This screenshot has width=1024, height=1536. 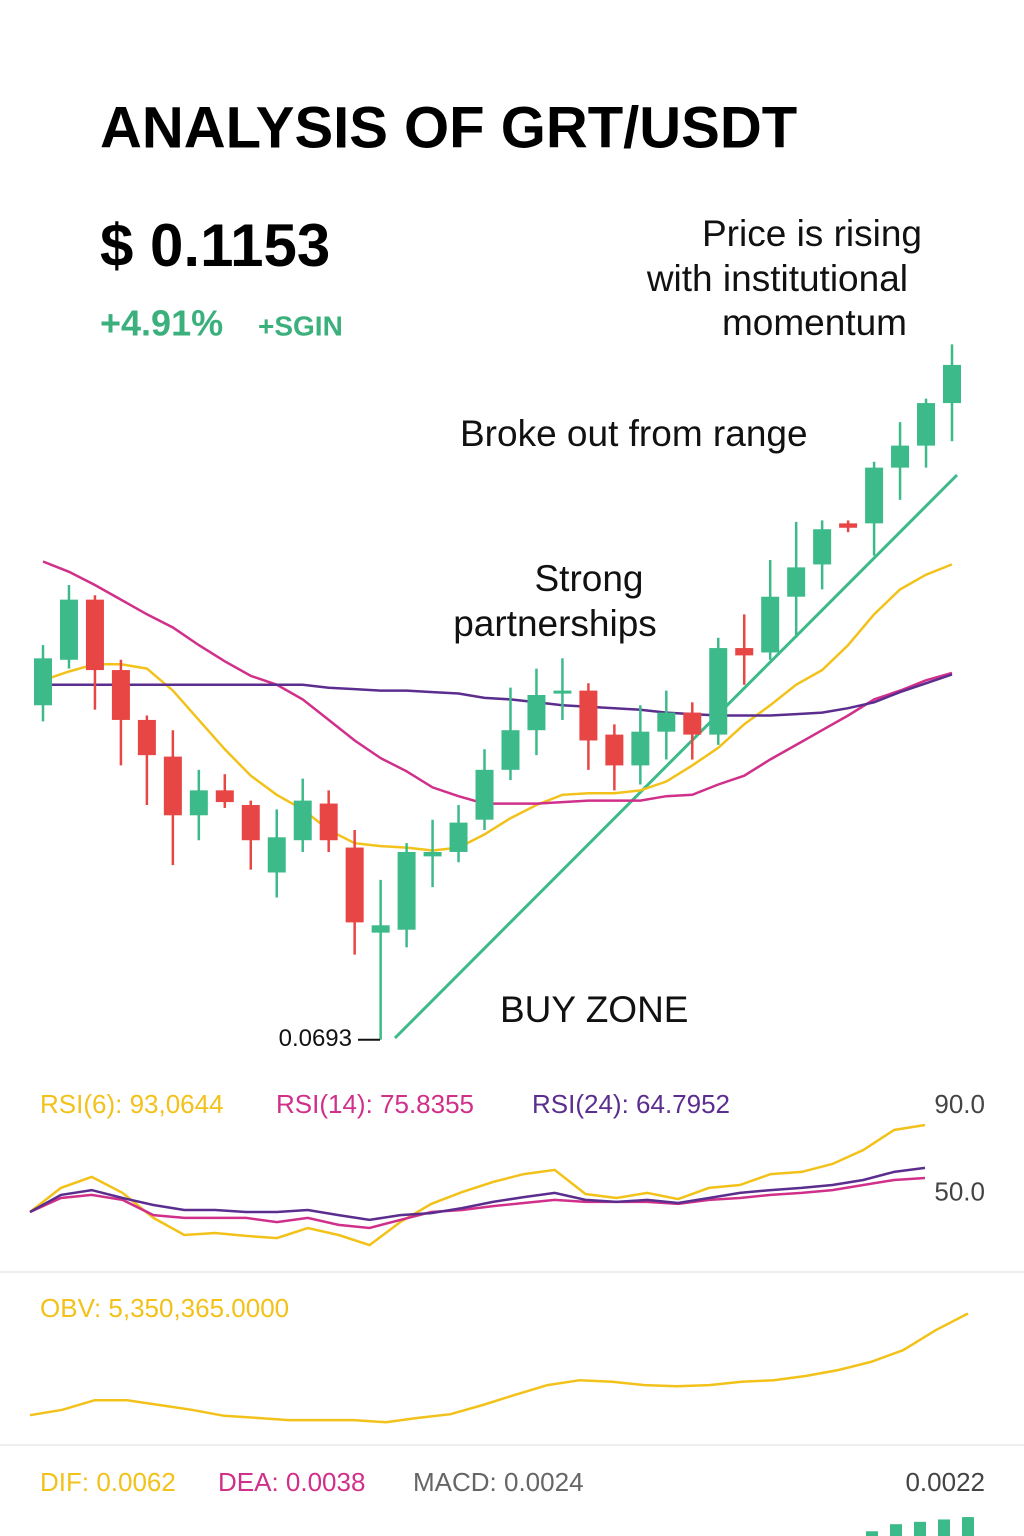 What do you see at coordinates (315, 1038) in the screenshot?
I see `low-price-label: 0.0693` at bounding box center [315, 1038].